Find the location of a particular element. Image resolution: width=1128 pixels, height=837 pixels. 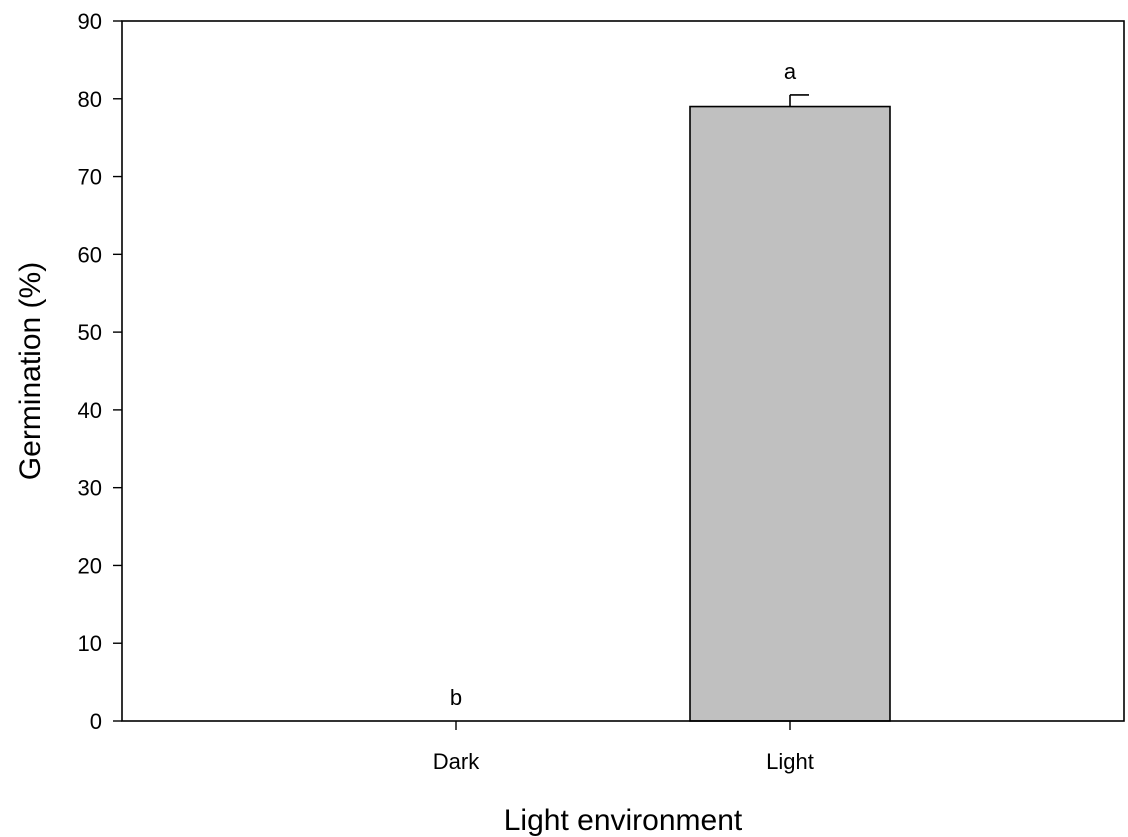

y-tick-label: 50 is located at coordinates (90, 332).